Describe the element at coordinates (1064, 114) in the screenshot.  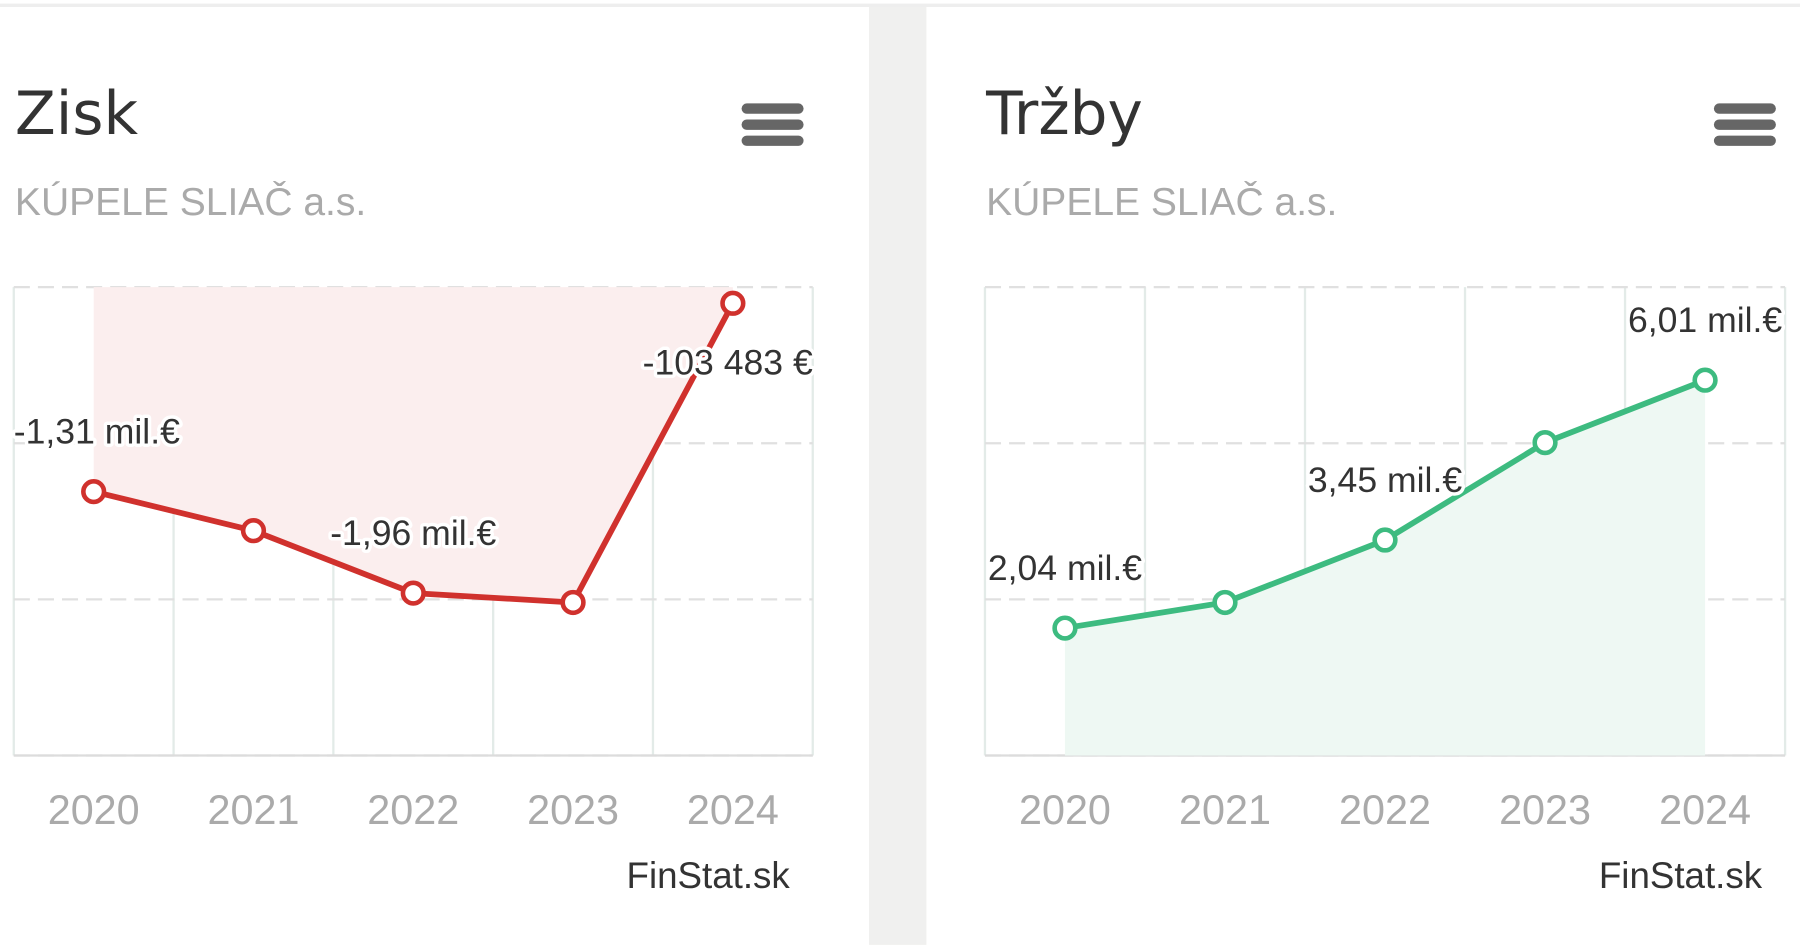
I see `chart-title: Tržby` at that location.